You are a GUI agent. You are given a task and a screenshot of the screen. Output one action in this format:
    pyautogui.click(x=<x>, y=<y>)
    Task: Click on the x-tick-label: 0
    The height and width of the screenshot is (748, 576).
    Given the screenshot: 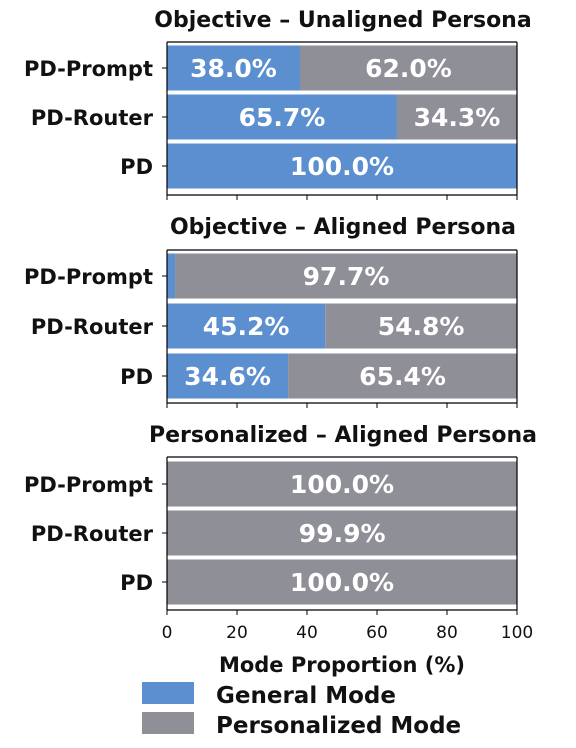 What is the action you would take?
    pyautogui.click(x=167, y=633)
    